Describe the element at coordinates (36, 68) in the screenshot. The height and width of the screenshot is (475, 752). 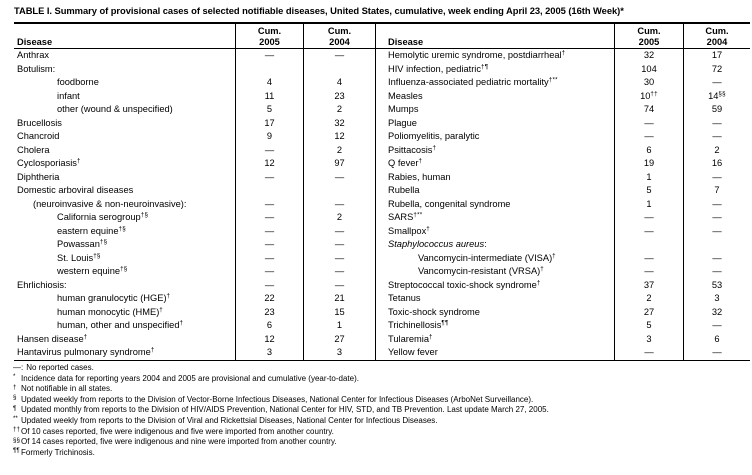
I see `disease-name-cell: Botulism:` at that location.